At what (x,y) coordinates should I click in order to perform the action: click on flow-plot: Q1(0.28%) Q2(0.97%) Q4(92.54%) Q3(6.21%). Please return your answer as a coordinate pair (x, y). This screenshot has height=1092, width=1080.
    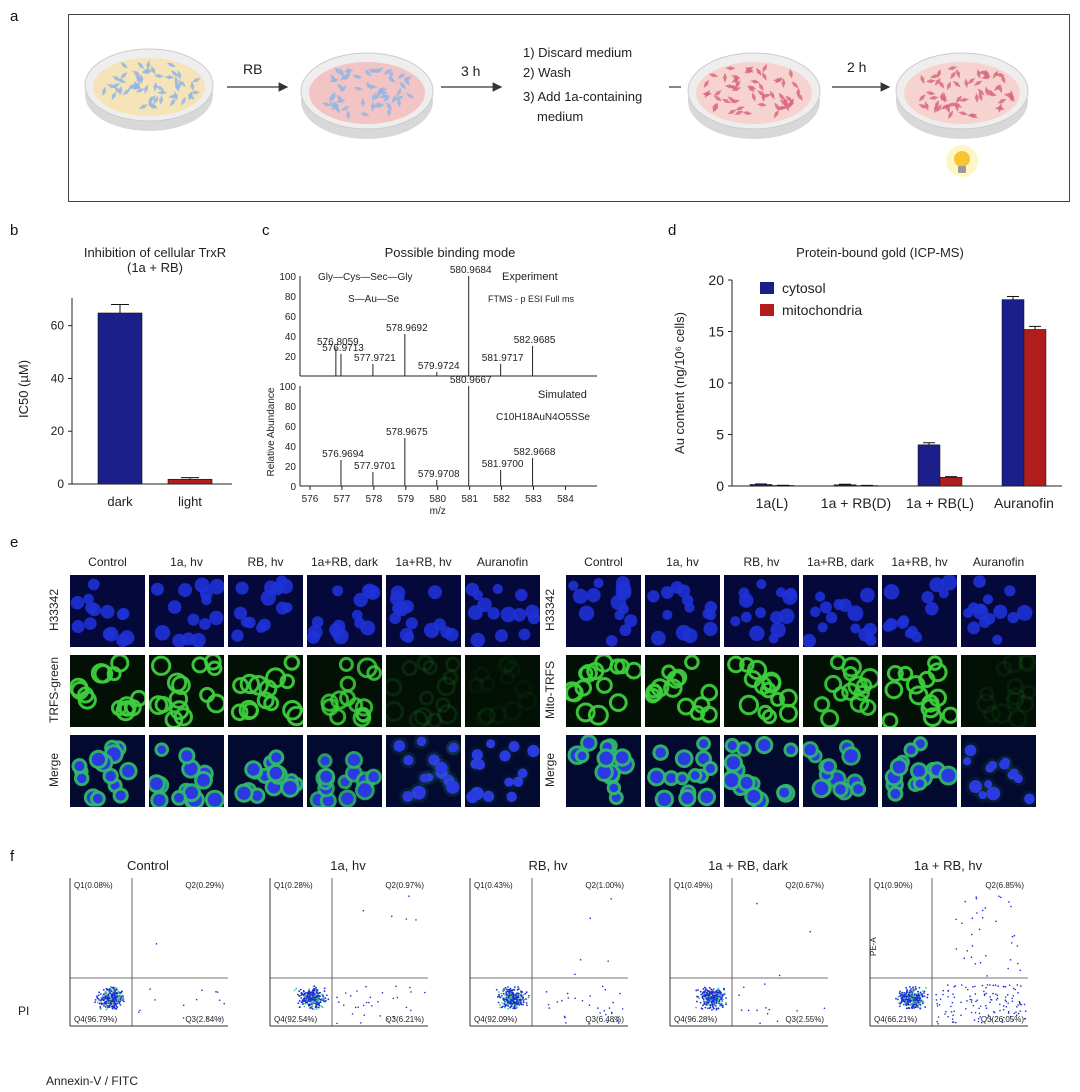
    Looking at the image, I should click on (348, 952).